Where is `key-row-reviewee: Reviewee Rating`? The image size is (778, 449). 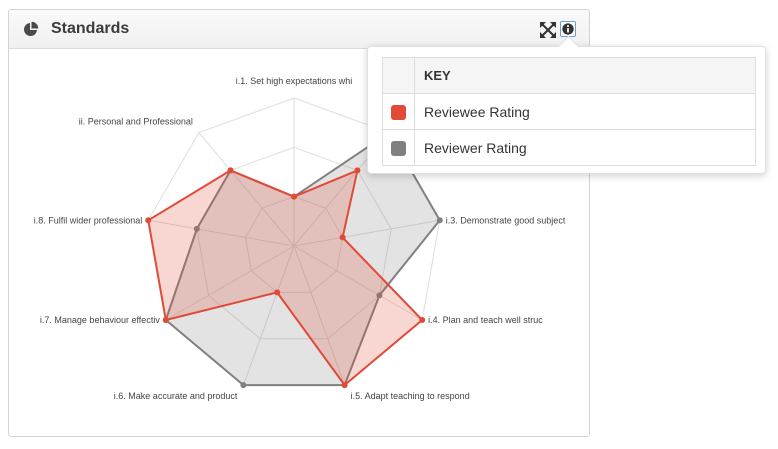
key-row-reviewee: Reviewee Rating is located at coordinates (569, 111).